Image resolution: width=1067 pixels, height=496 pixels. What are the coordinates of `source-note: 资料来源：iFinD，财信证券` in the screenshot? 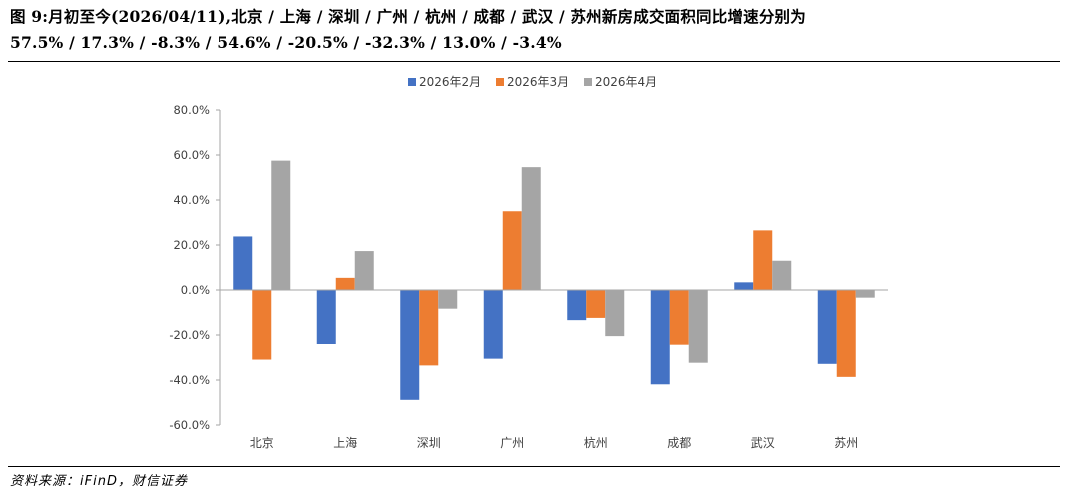 It's located at (99, 481).